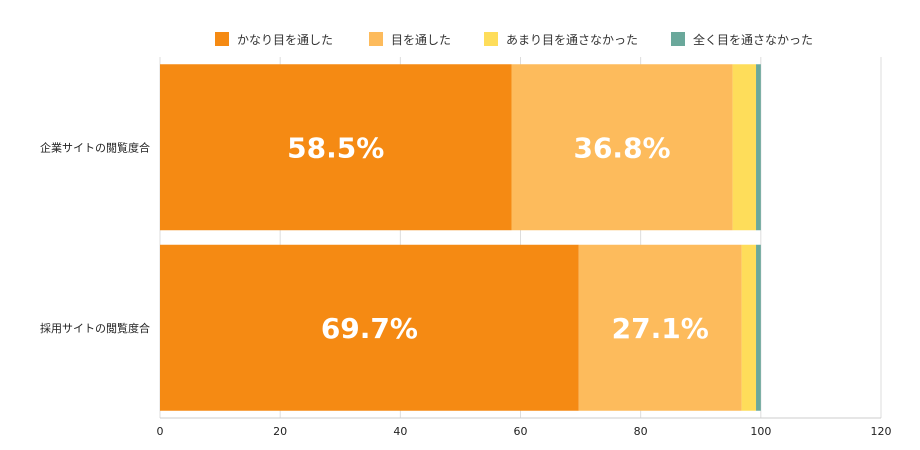  Describe the element at coordinates (760, 431) in the screenshot. I see `x-tick-label: 100` at that location.